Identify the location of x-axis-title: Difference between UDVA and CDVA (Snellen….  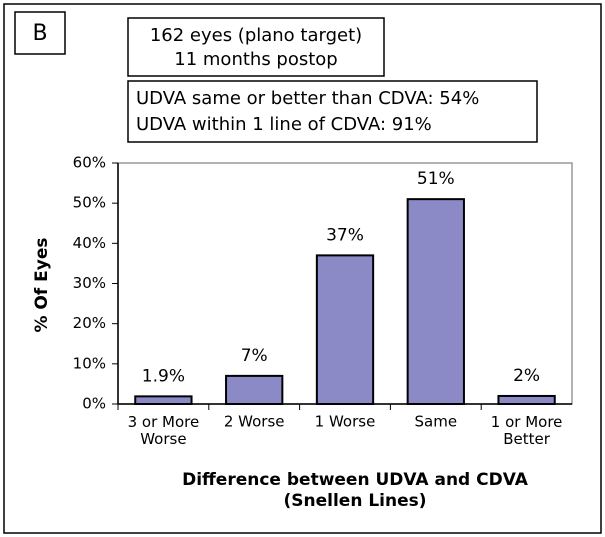
(355, 490).